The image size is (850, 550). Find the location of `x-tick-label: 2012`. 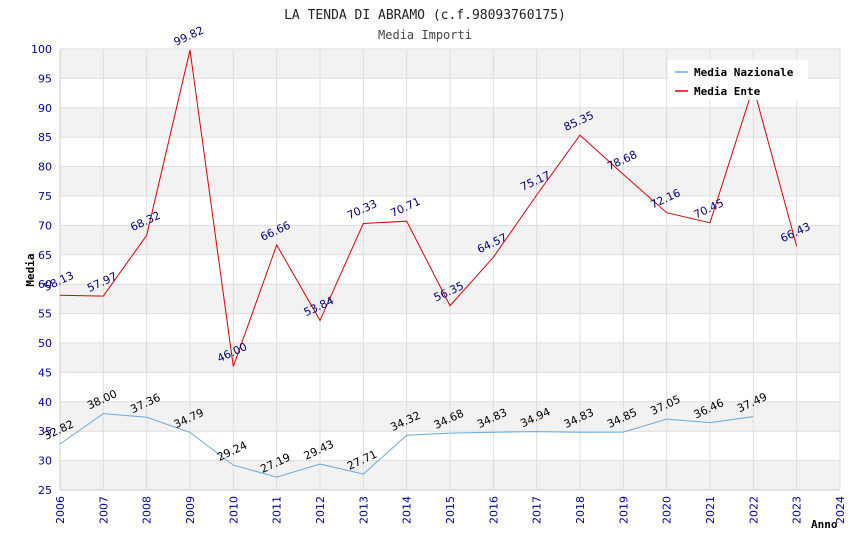

x-tick-label: 2012 is located at coordinates (320, 510).